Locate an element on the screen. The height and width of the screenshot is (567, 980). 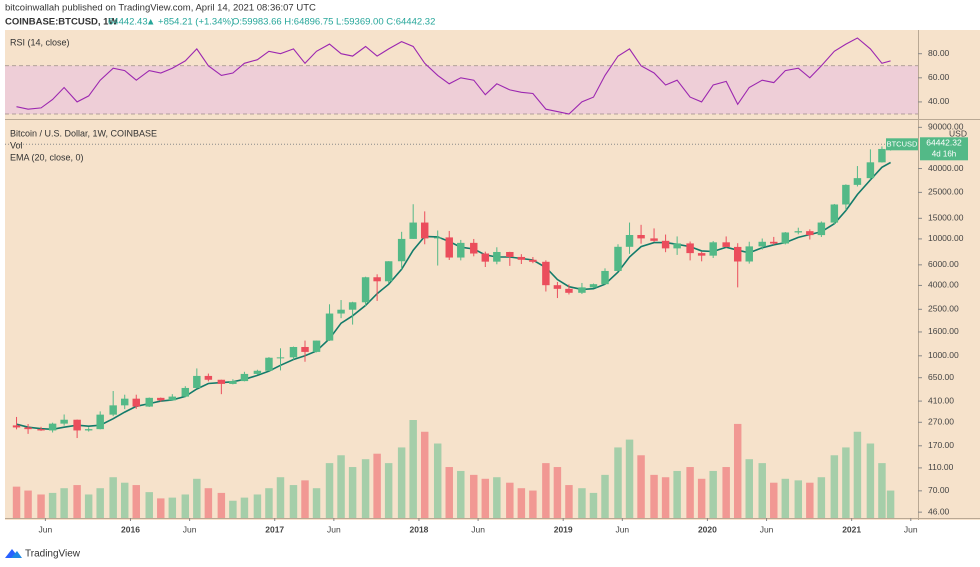
y-tick-label: 40000.00 is located at coordinates (946, 168).